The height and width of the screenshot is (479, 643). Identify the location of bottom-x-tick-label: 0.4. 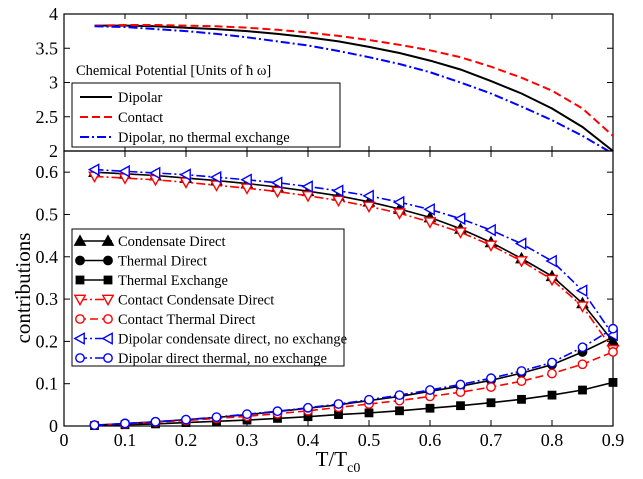
(308, 440).